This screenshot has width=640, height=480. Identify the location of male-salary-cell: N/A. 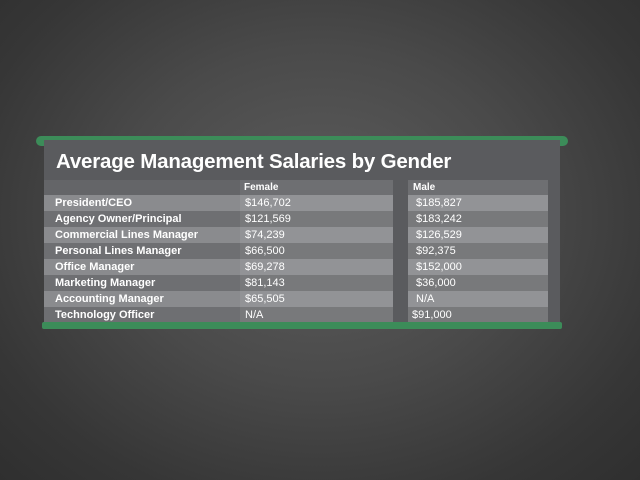
(425, 299).